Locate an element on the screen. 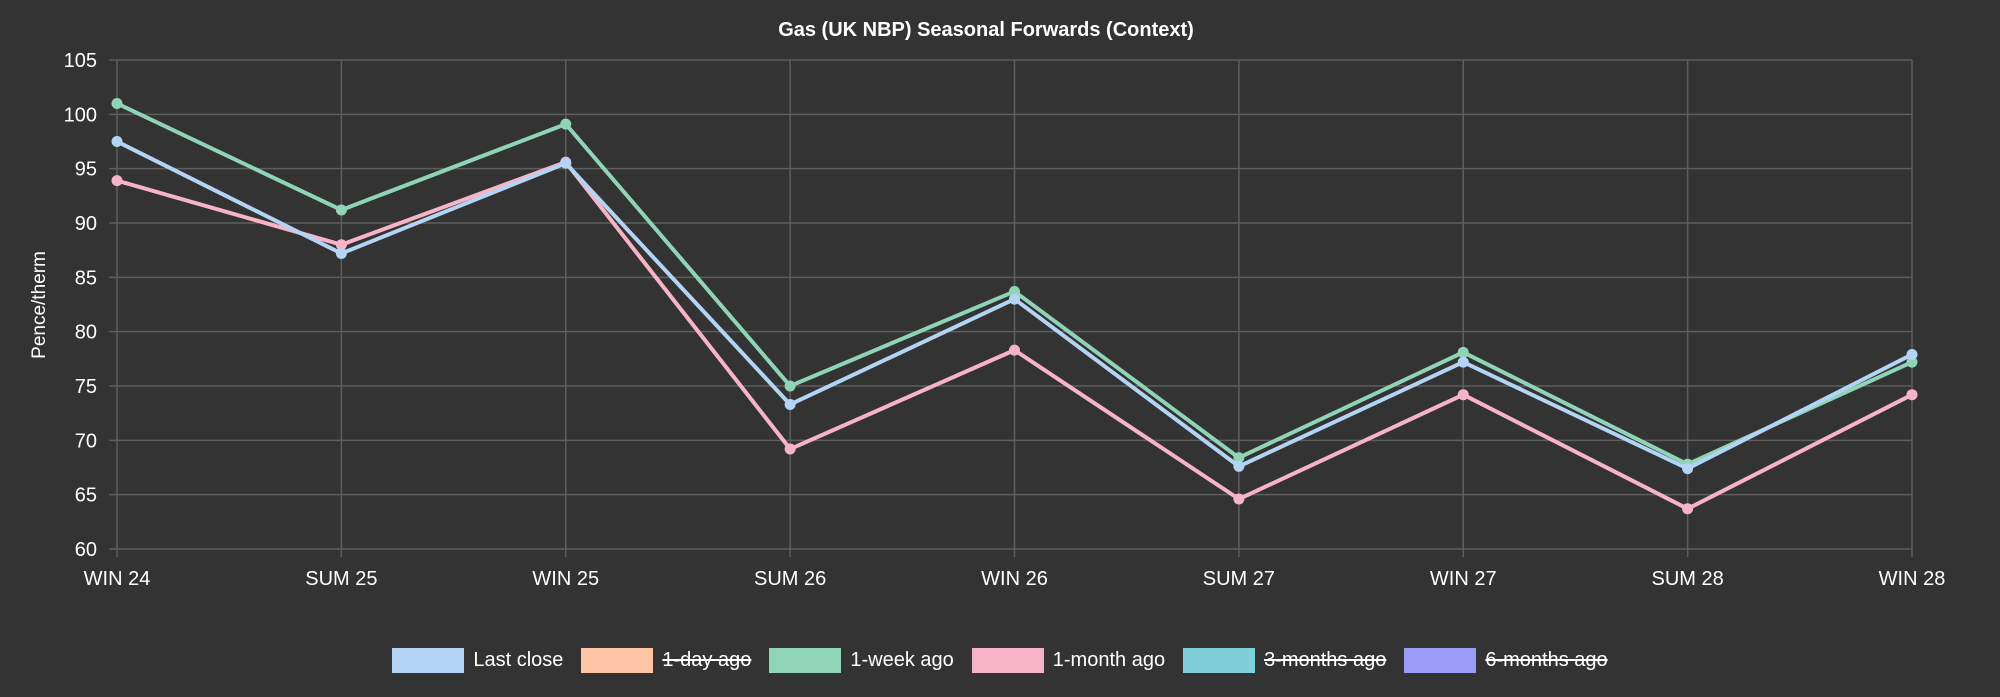  x-tick-label: SUM 26 is located at coordinates (790, 579).